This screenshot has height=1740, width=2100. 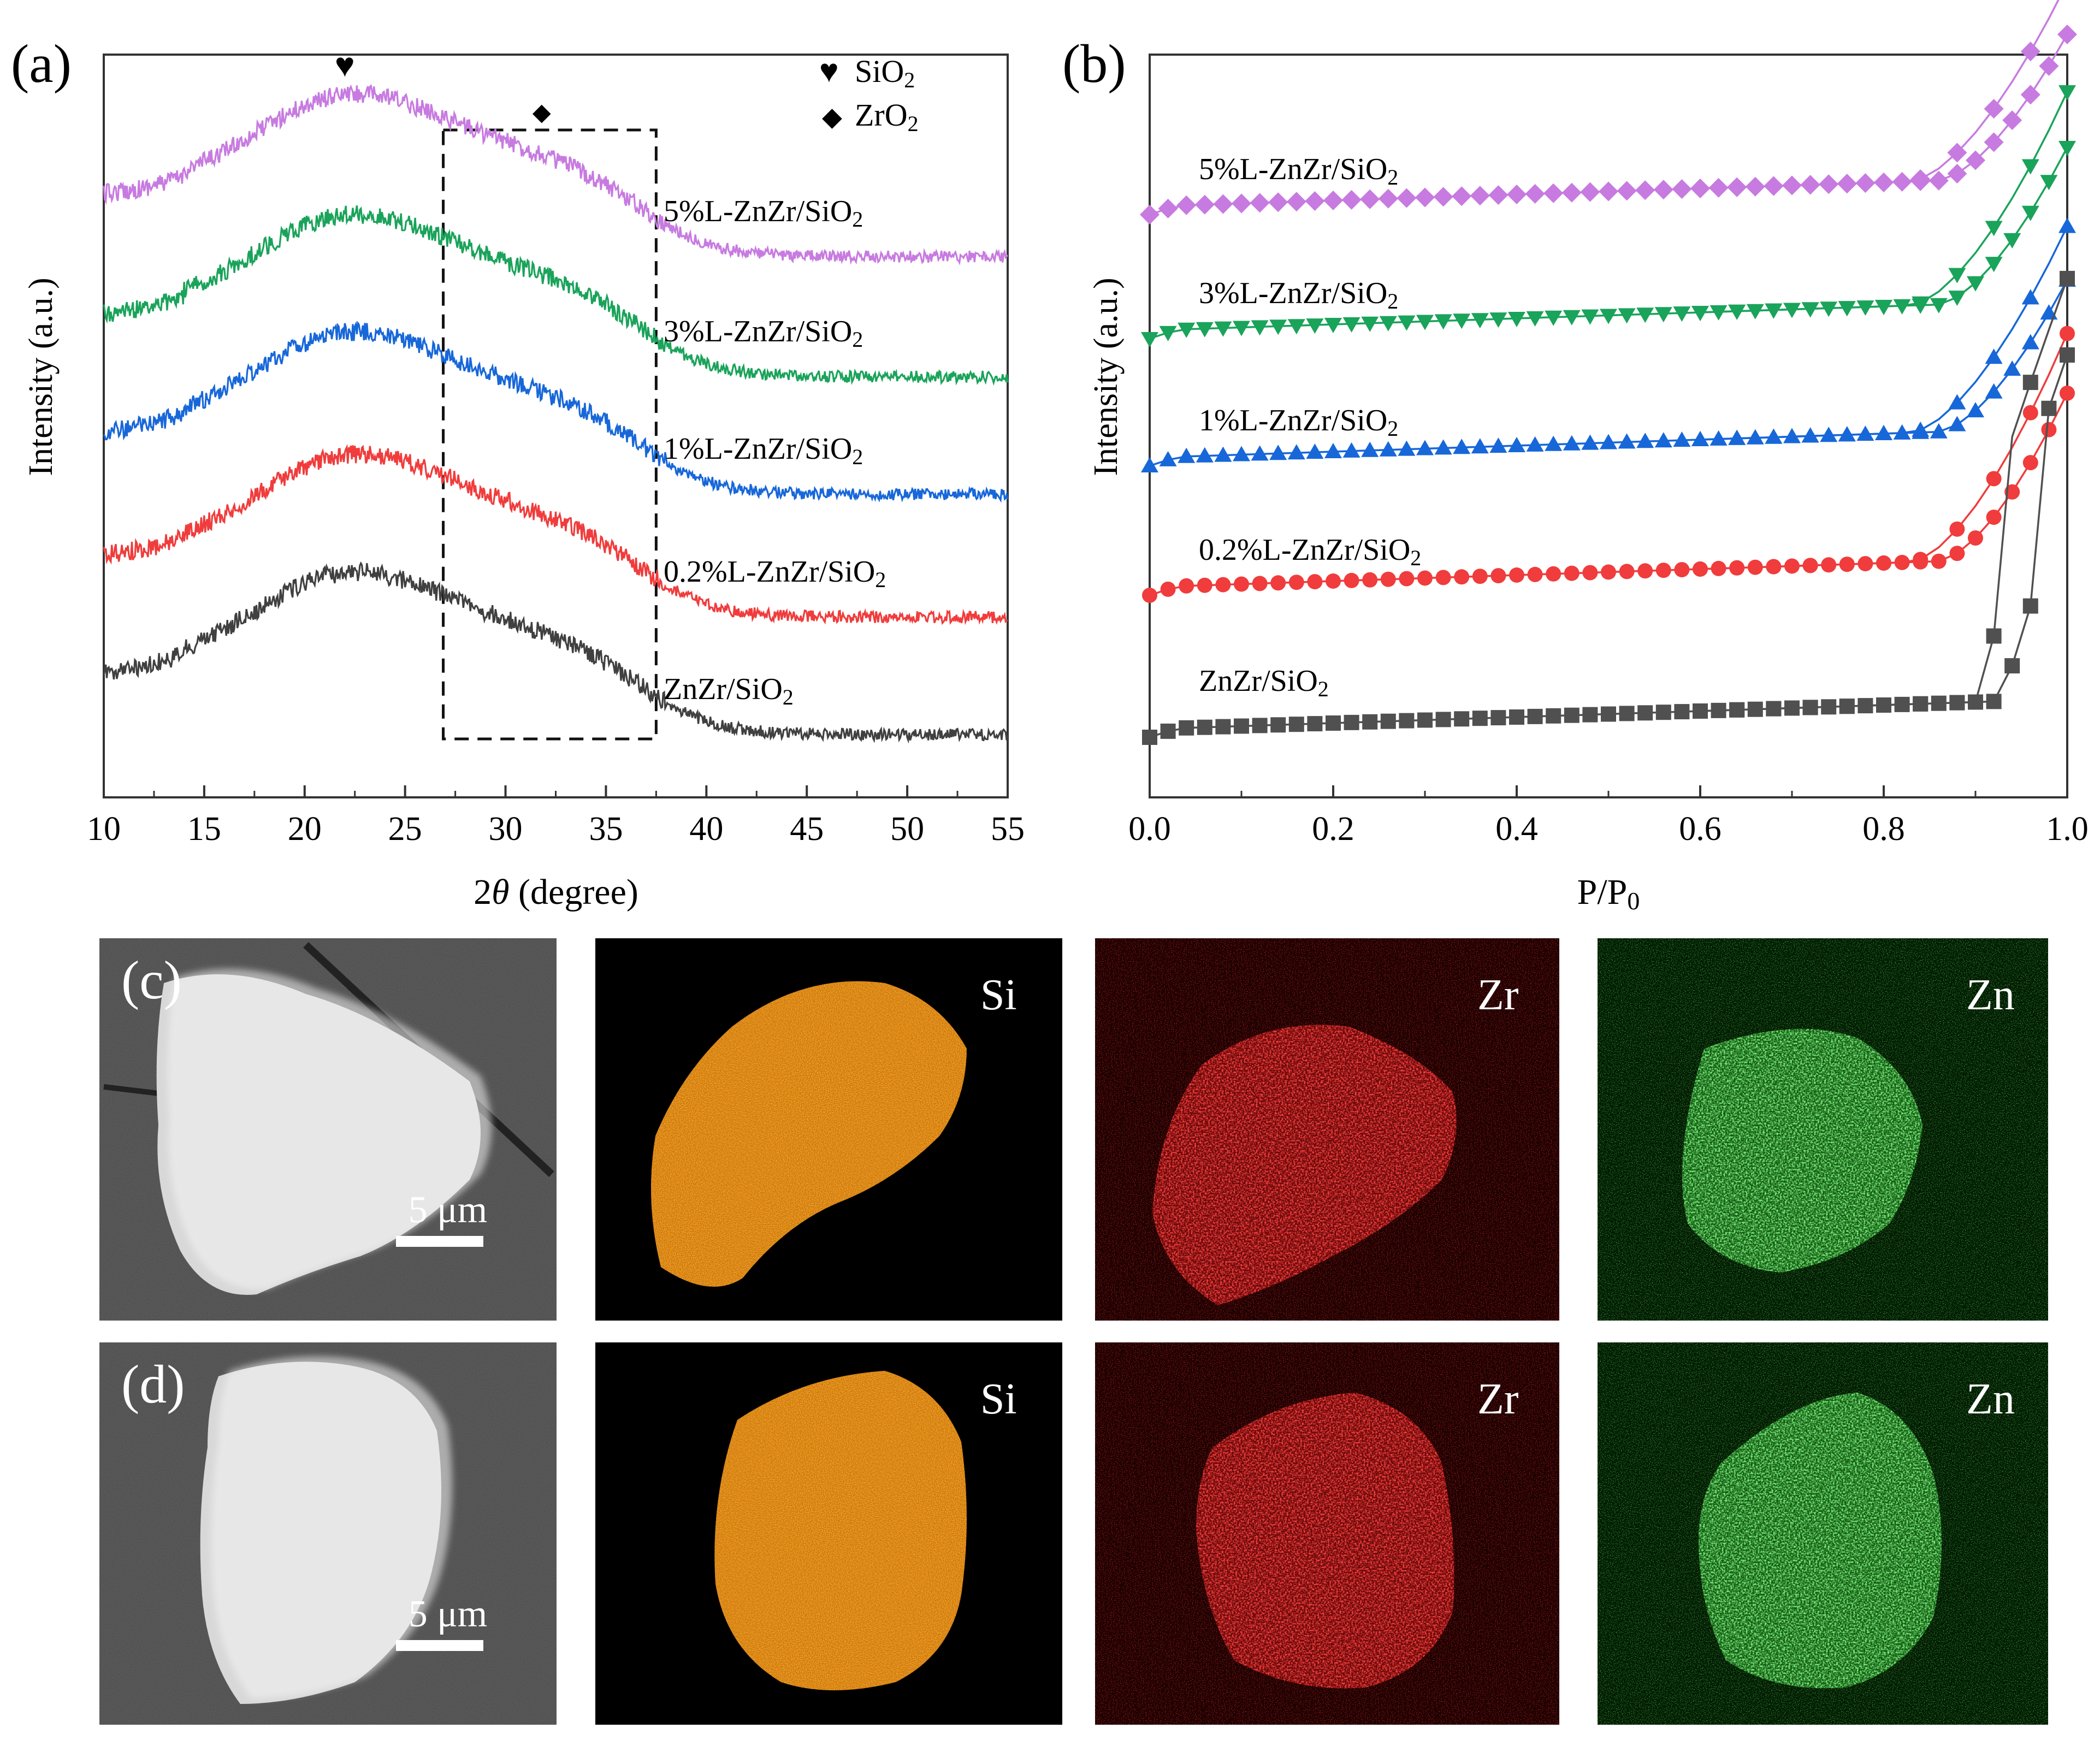 What do you see at coordinates (885, 73) in the screenshot?
I see `legend-sio2-label: SiO2` at bounding box center [885, 73].